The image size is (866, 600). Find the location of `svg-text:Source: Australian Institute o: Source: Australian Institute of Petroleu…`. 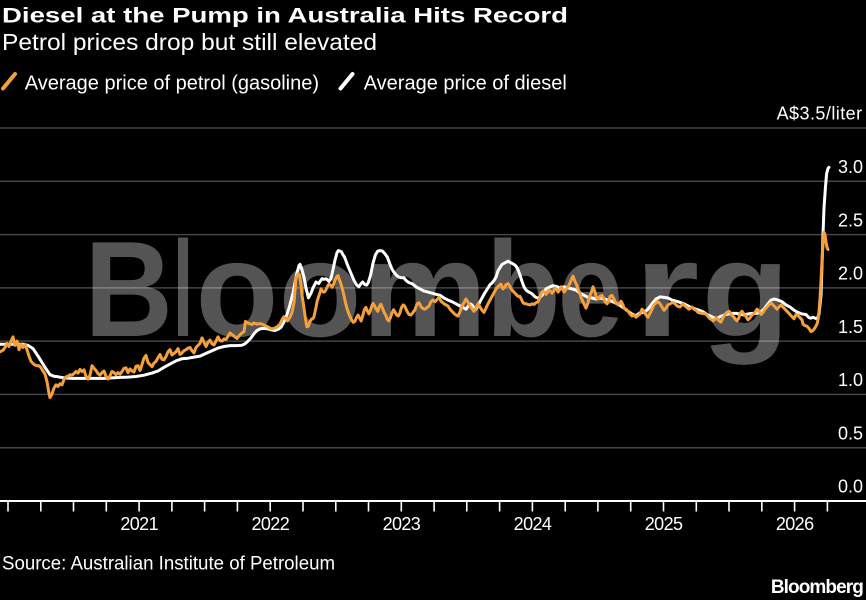

svg-text:Source: Australian Institute o: Source: Australian Institute of Petroleu… is located at coordinates (168, 564).